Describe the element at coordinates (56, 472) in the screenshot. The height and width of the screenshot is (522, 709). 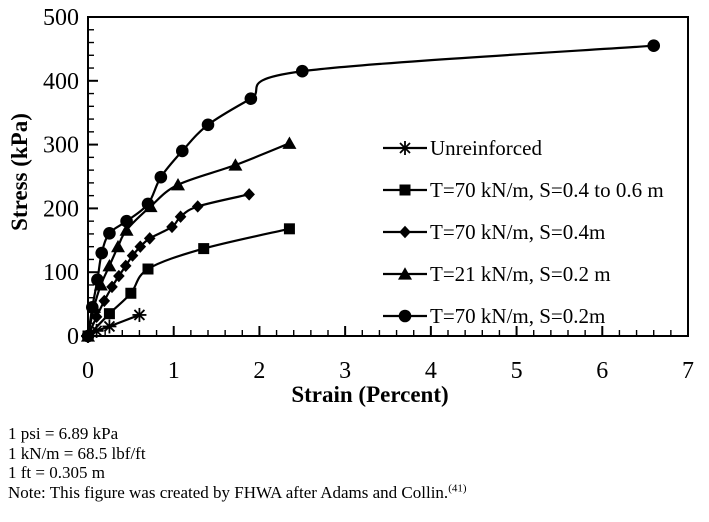
I see `note-line-ft: 1 ft = 0.305 m` at that location.